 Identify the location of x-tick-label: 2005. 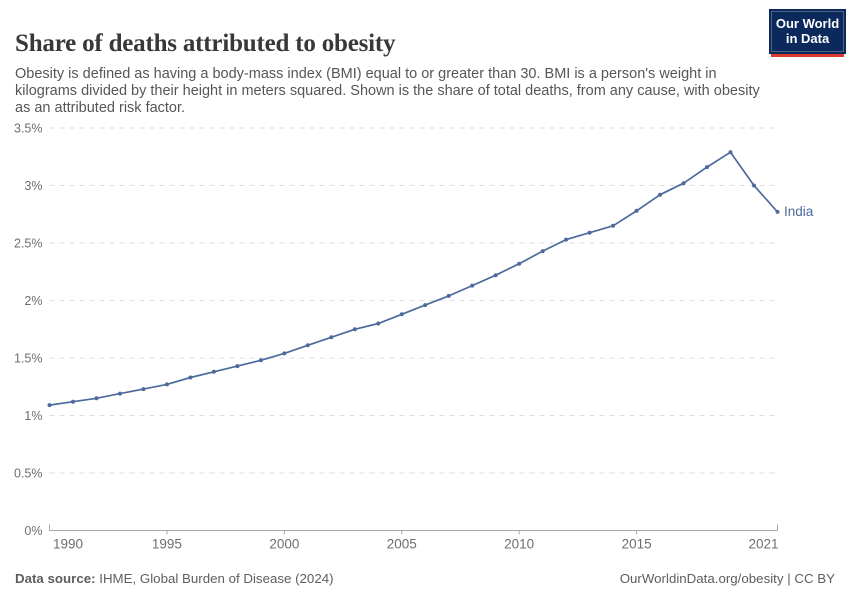
(402, 544).